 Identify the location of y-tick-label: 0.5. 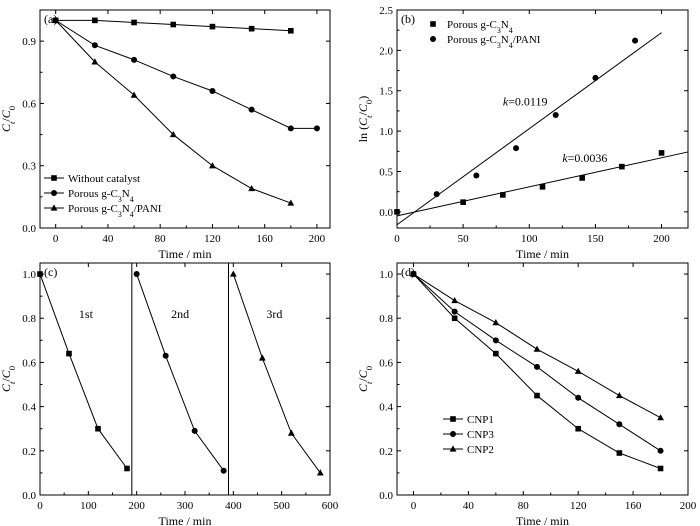
(386, 172).